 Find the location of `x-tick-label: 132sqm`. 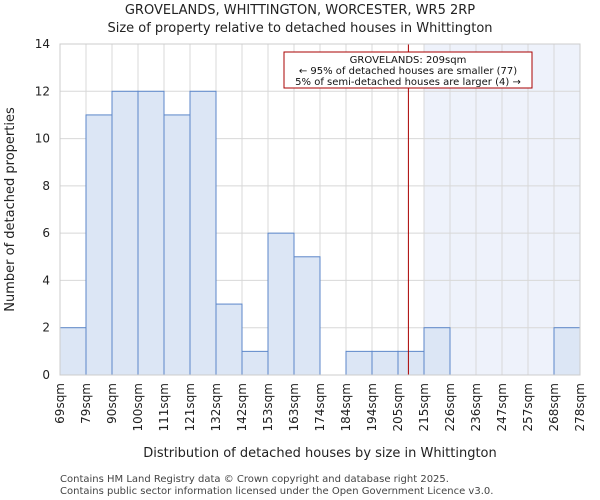

x-tick-label: 132sqm is located at coordinates (216, 407).